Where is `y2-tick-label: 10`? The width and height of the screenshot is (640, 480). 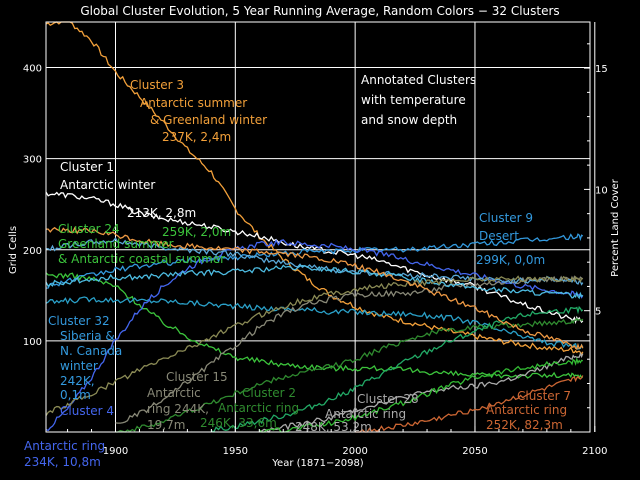
y2-tick-label: 10 is located at coordinates (601, 190).